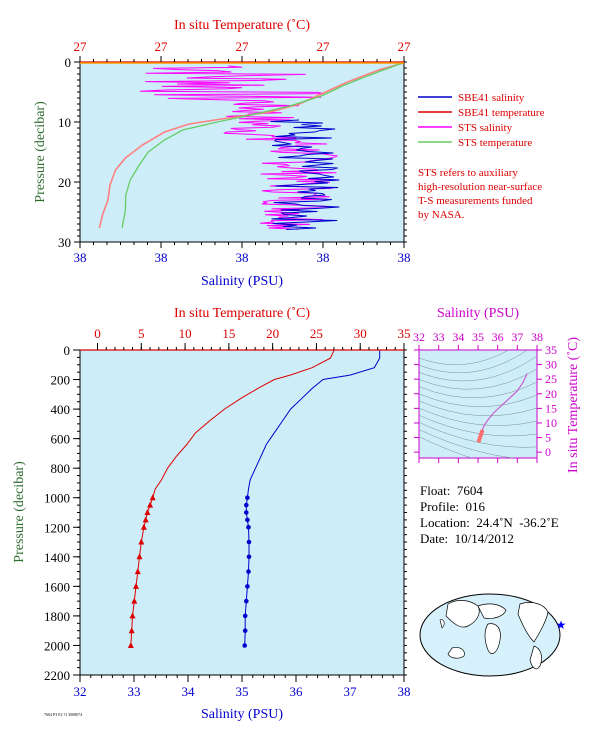 The height and width of the screenshot is (736, 601). What do you see at coordinates (548, 452) in the screenshot?
I see `ts-temp-tick-label: 0` at bounding box center [548, 452].